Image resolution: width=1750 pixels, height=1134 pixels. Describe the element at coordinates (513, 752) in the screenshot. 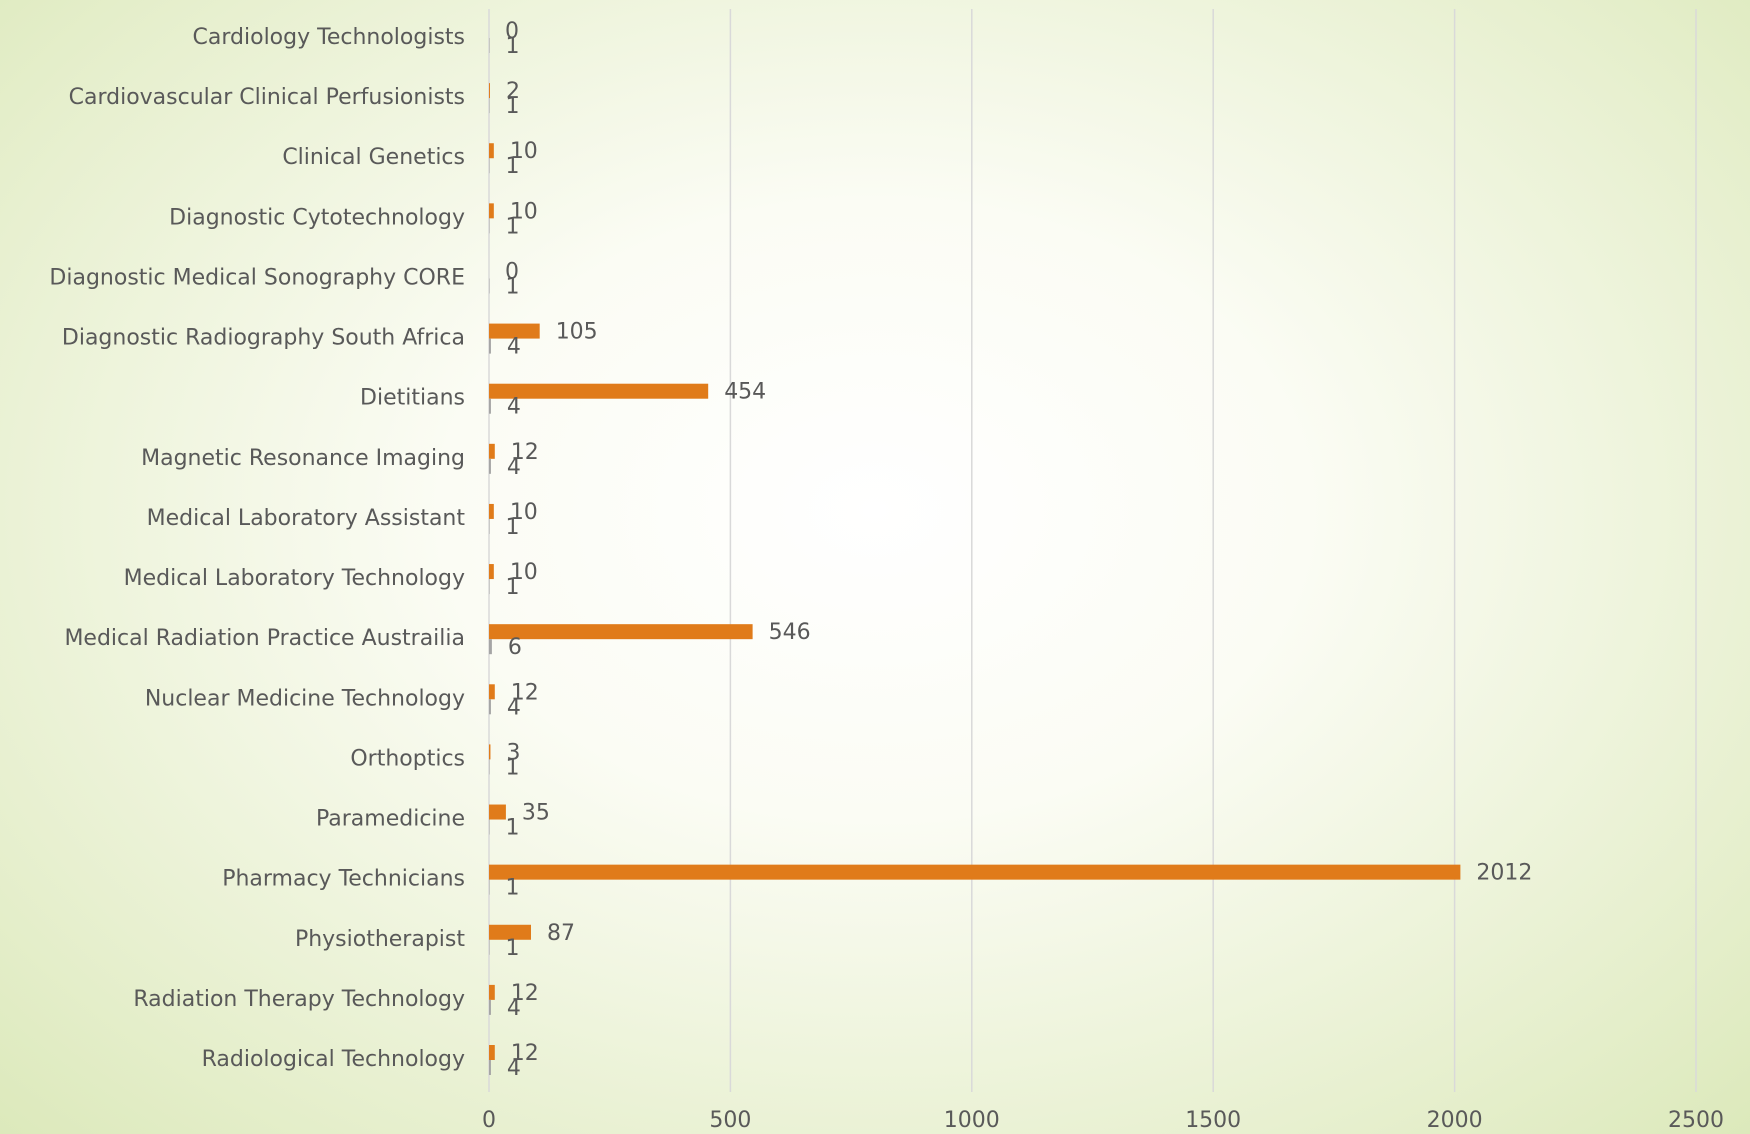

I see `data-label: 3` at that location.